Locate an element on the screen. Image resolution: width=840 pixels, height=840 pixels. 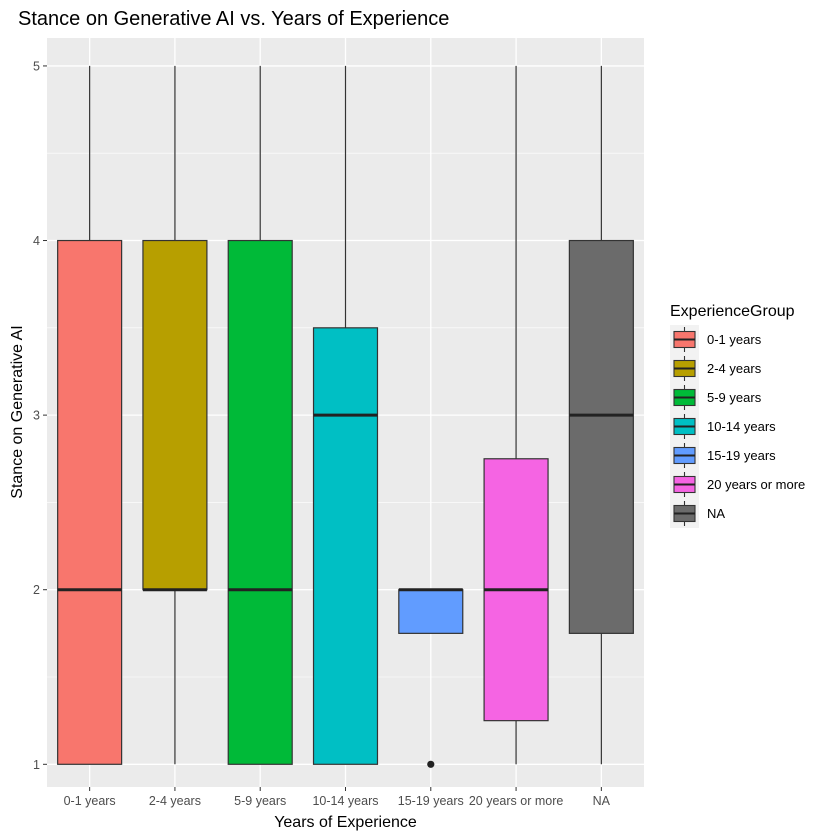
legend-label: 20 years or more is located at coordinates (756, 484).